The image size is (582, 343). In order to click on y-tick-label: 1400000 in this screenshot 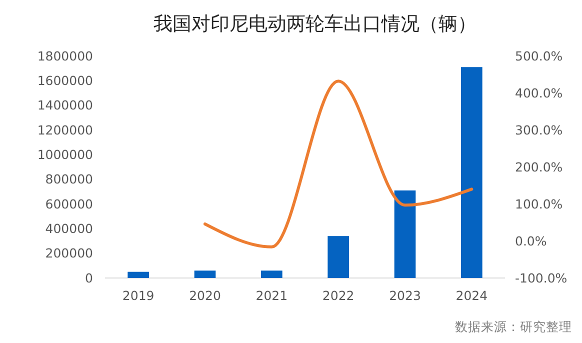, I will do `click(65, 105)`.